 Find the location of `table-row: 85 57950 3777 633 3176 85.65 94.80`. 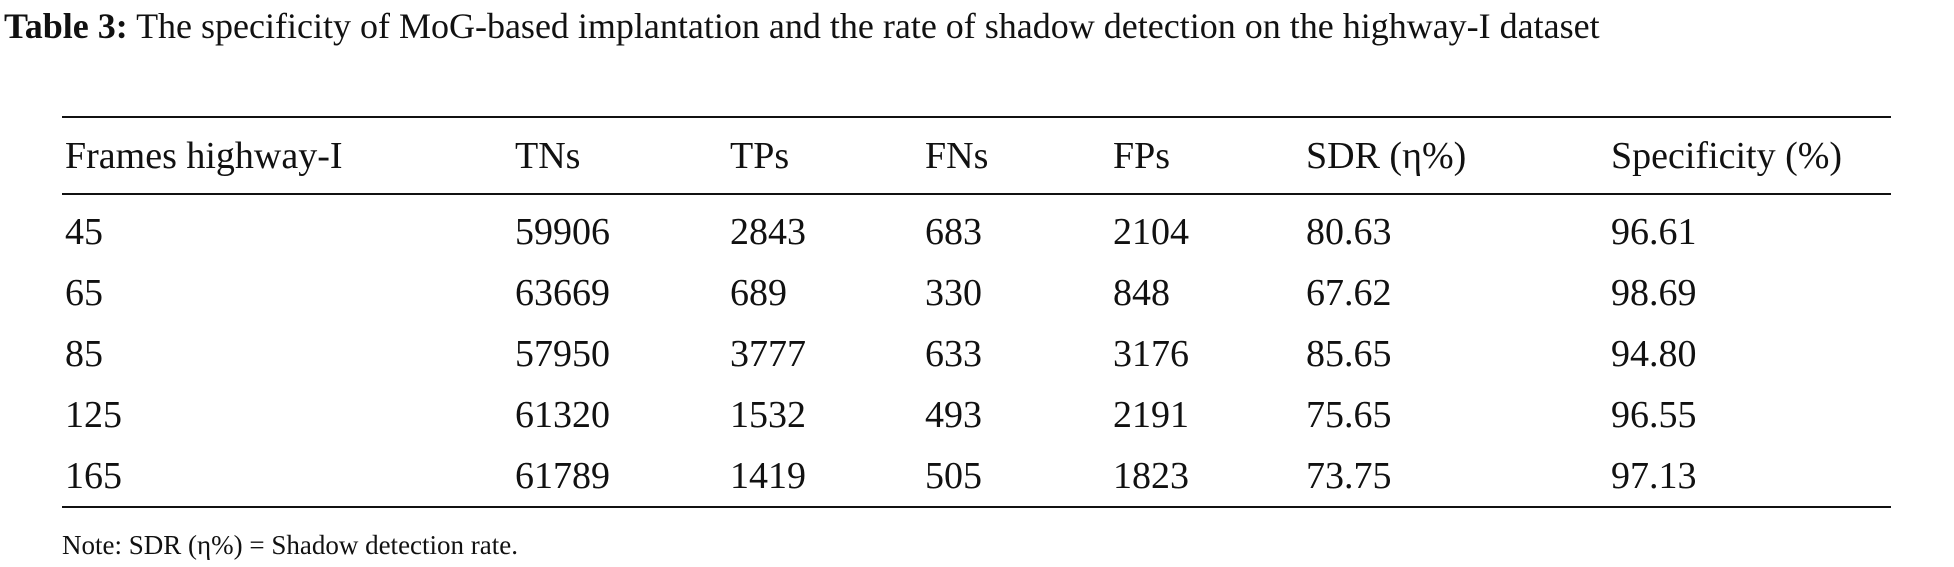

table-row: 85 57950 3777 633 3176 85.65 94.80 is located at coordinates (976, 353).